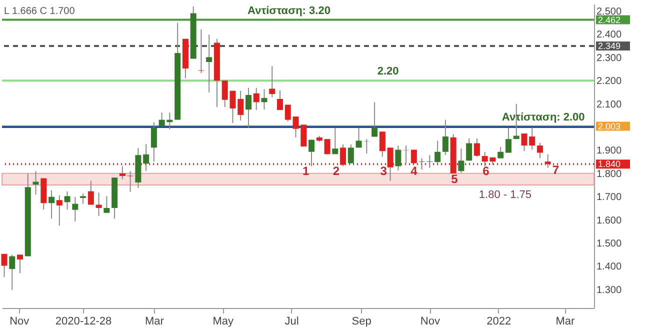 This screenshot has width=650, height=331. What do you see at coordinates (556, 169) in the screenshot?
I see `annotation: 7` at bounding box center [556, 169].